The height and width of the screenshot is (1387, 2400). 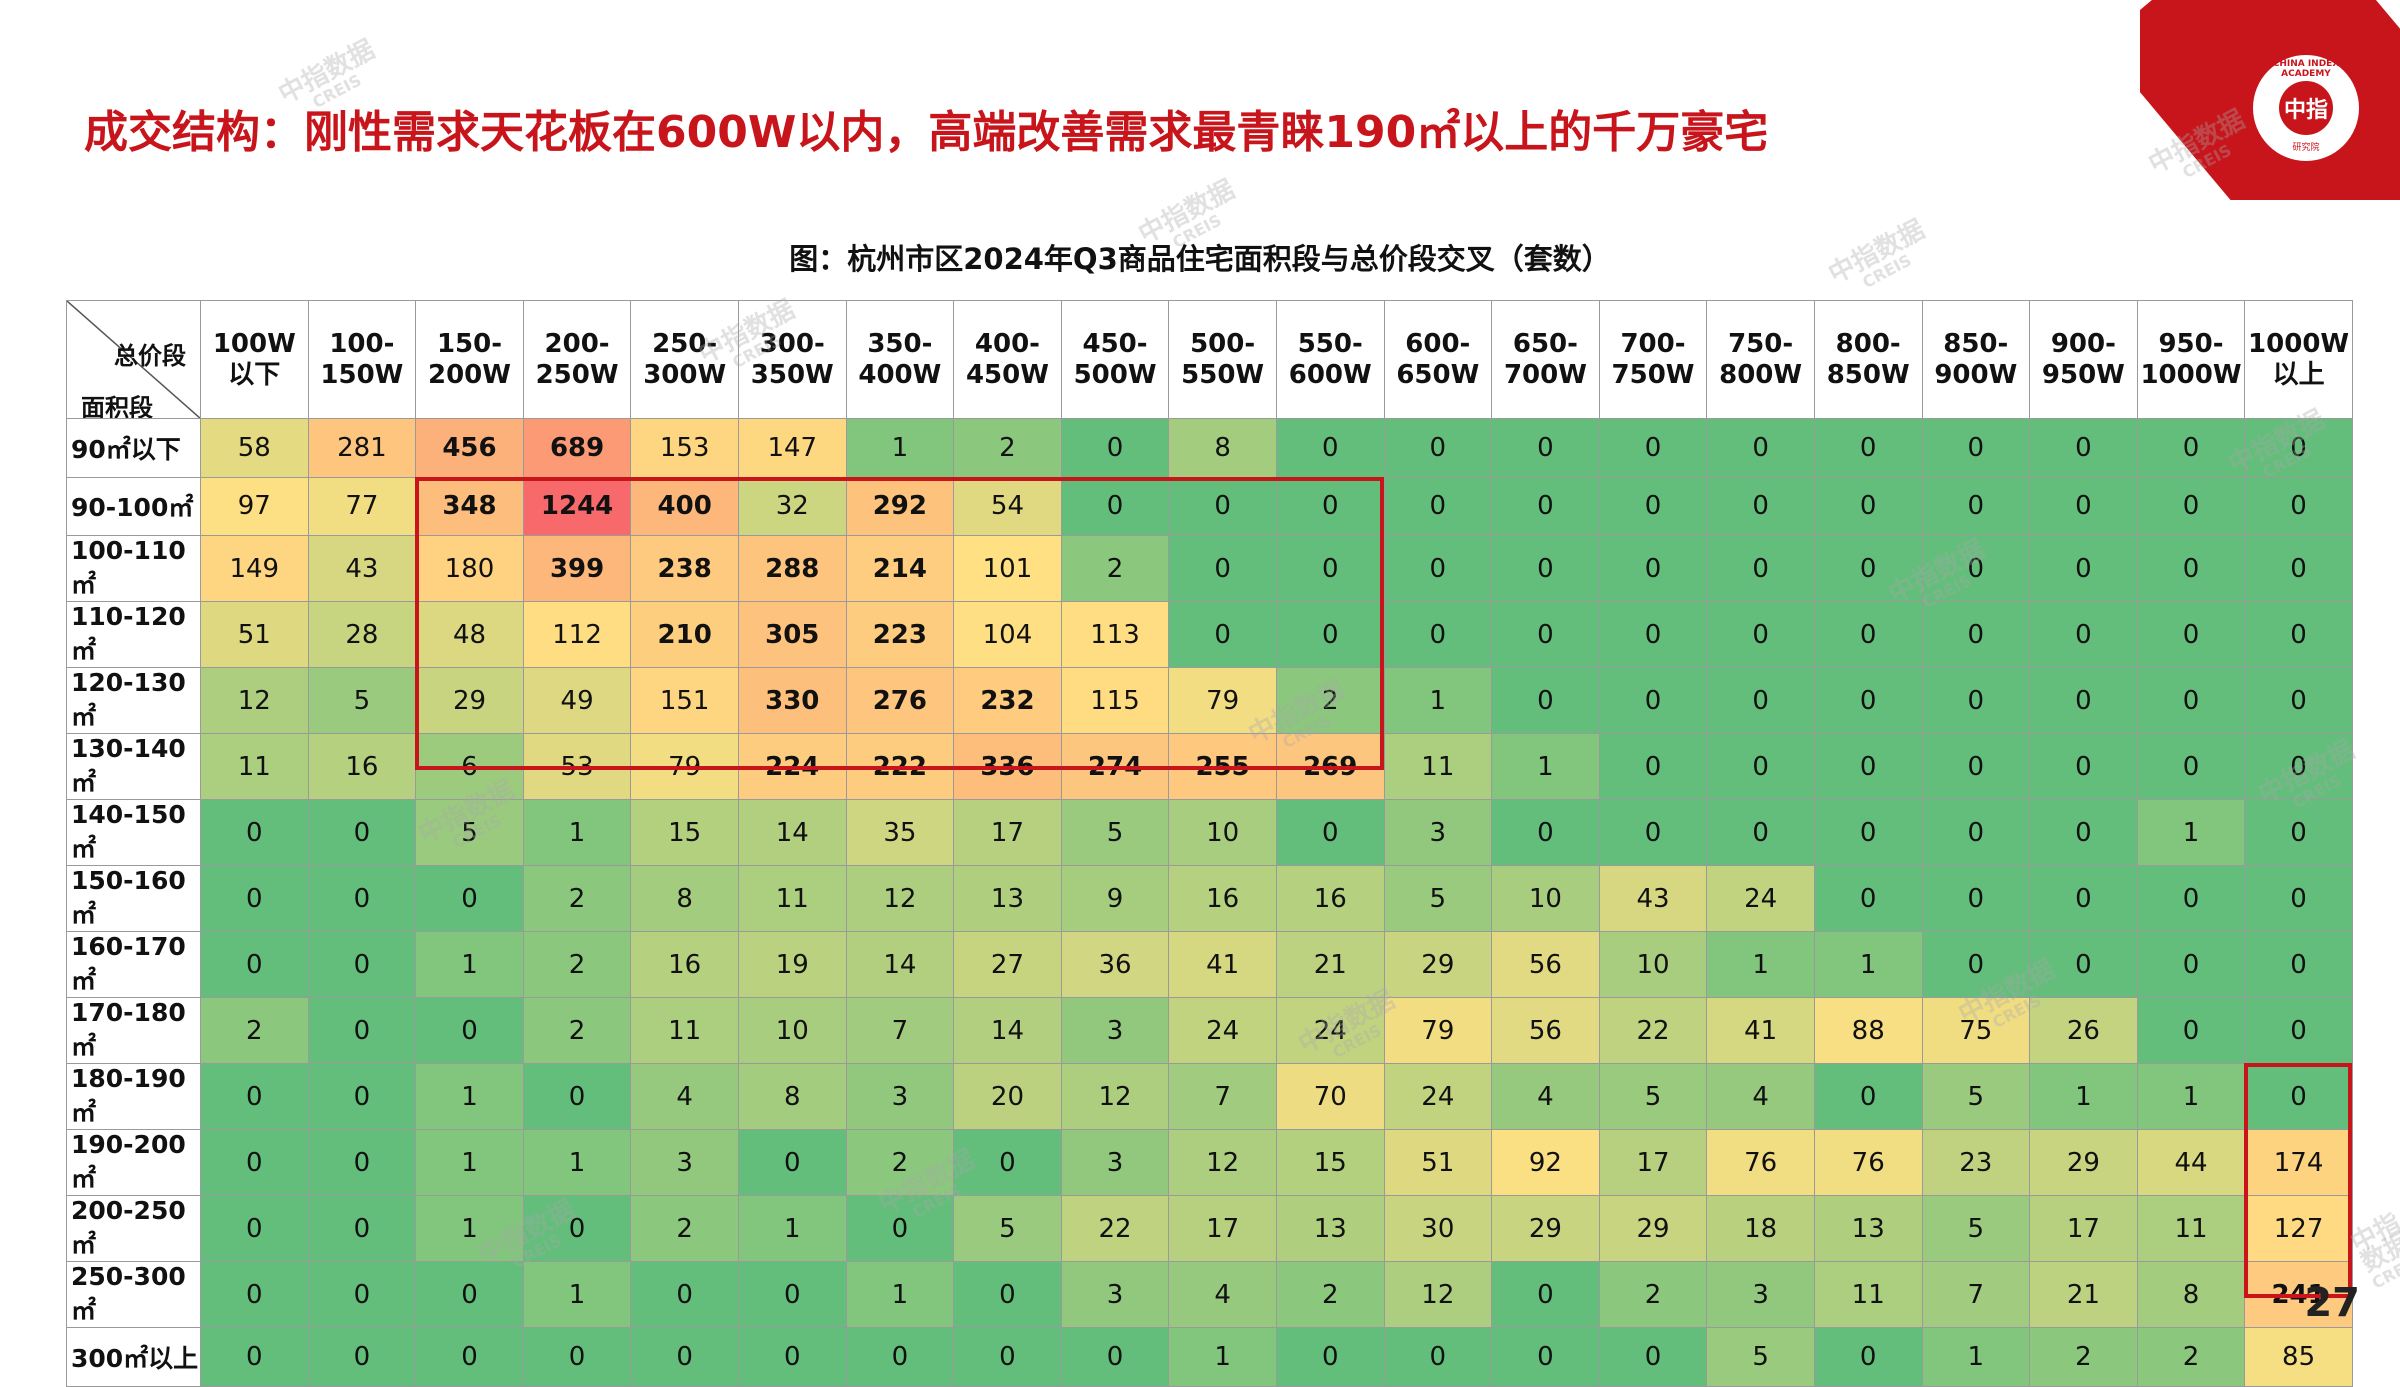 What do you see at coordinates (1007, 965) in the screenshot?
I see `heatmap-cell: 27` at bounding box center [1007, 965].